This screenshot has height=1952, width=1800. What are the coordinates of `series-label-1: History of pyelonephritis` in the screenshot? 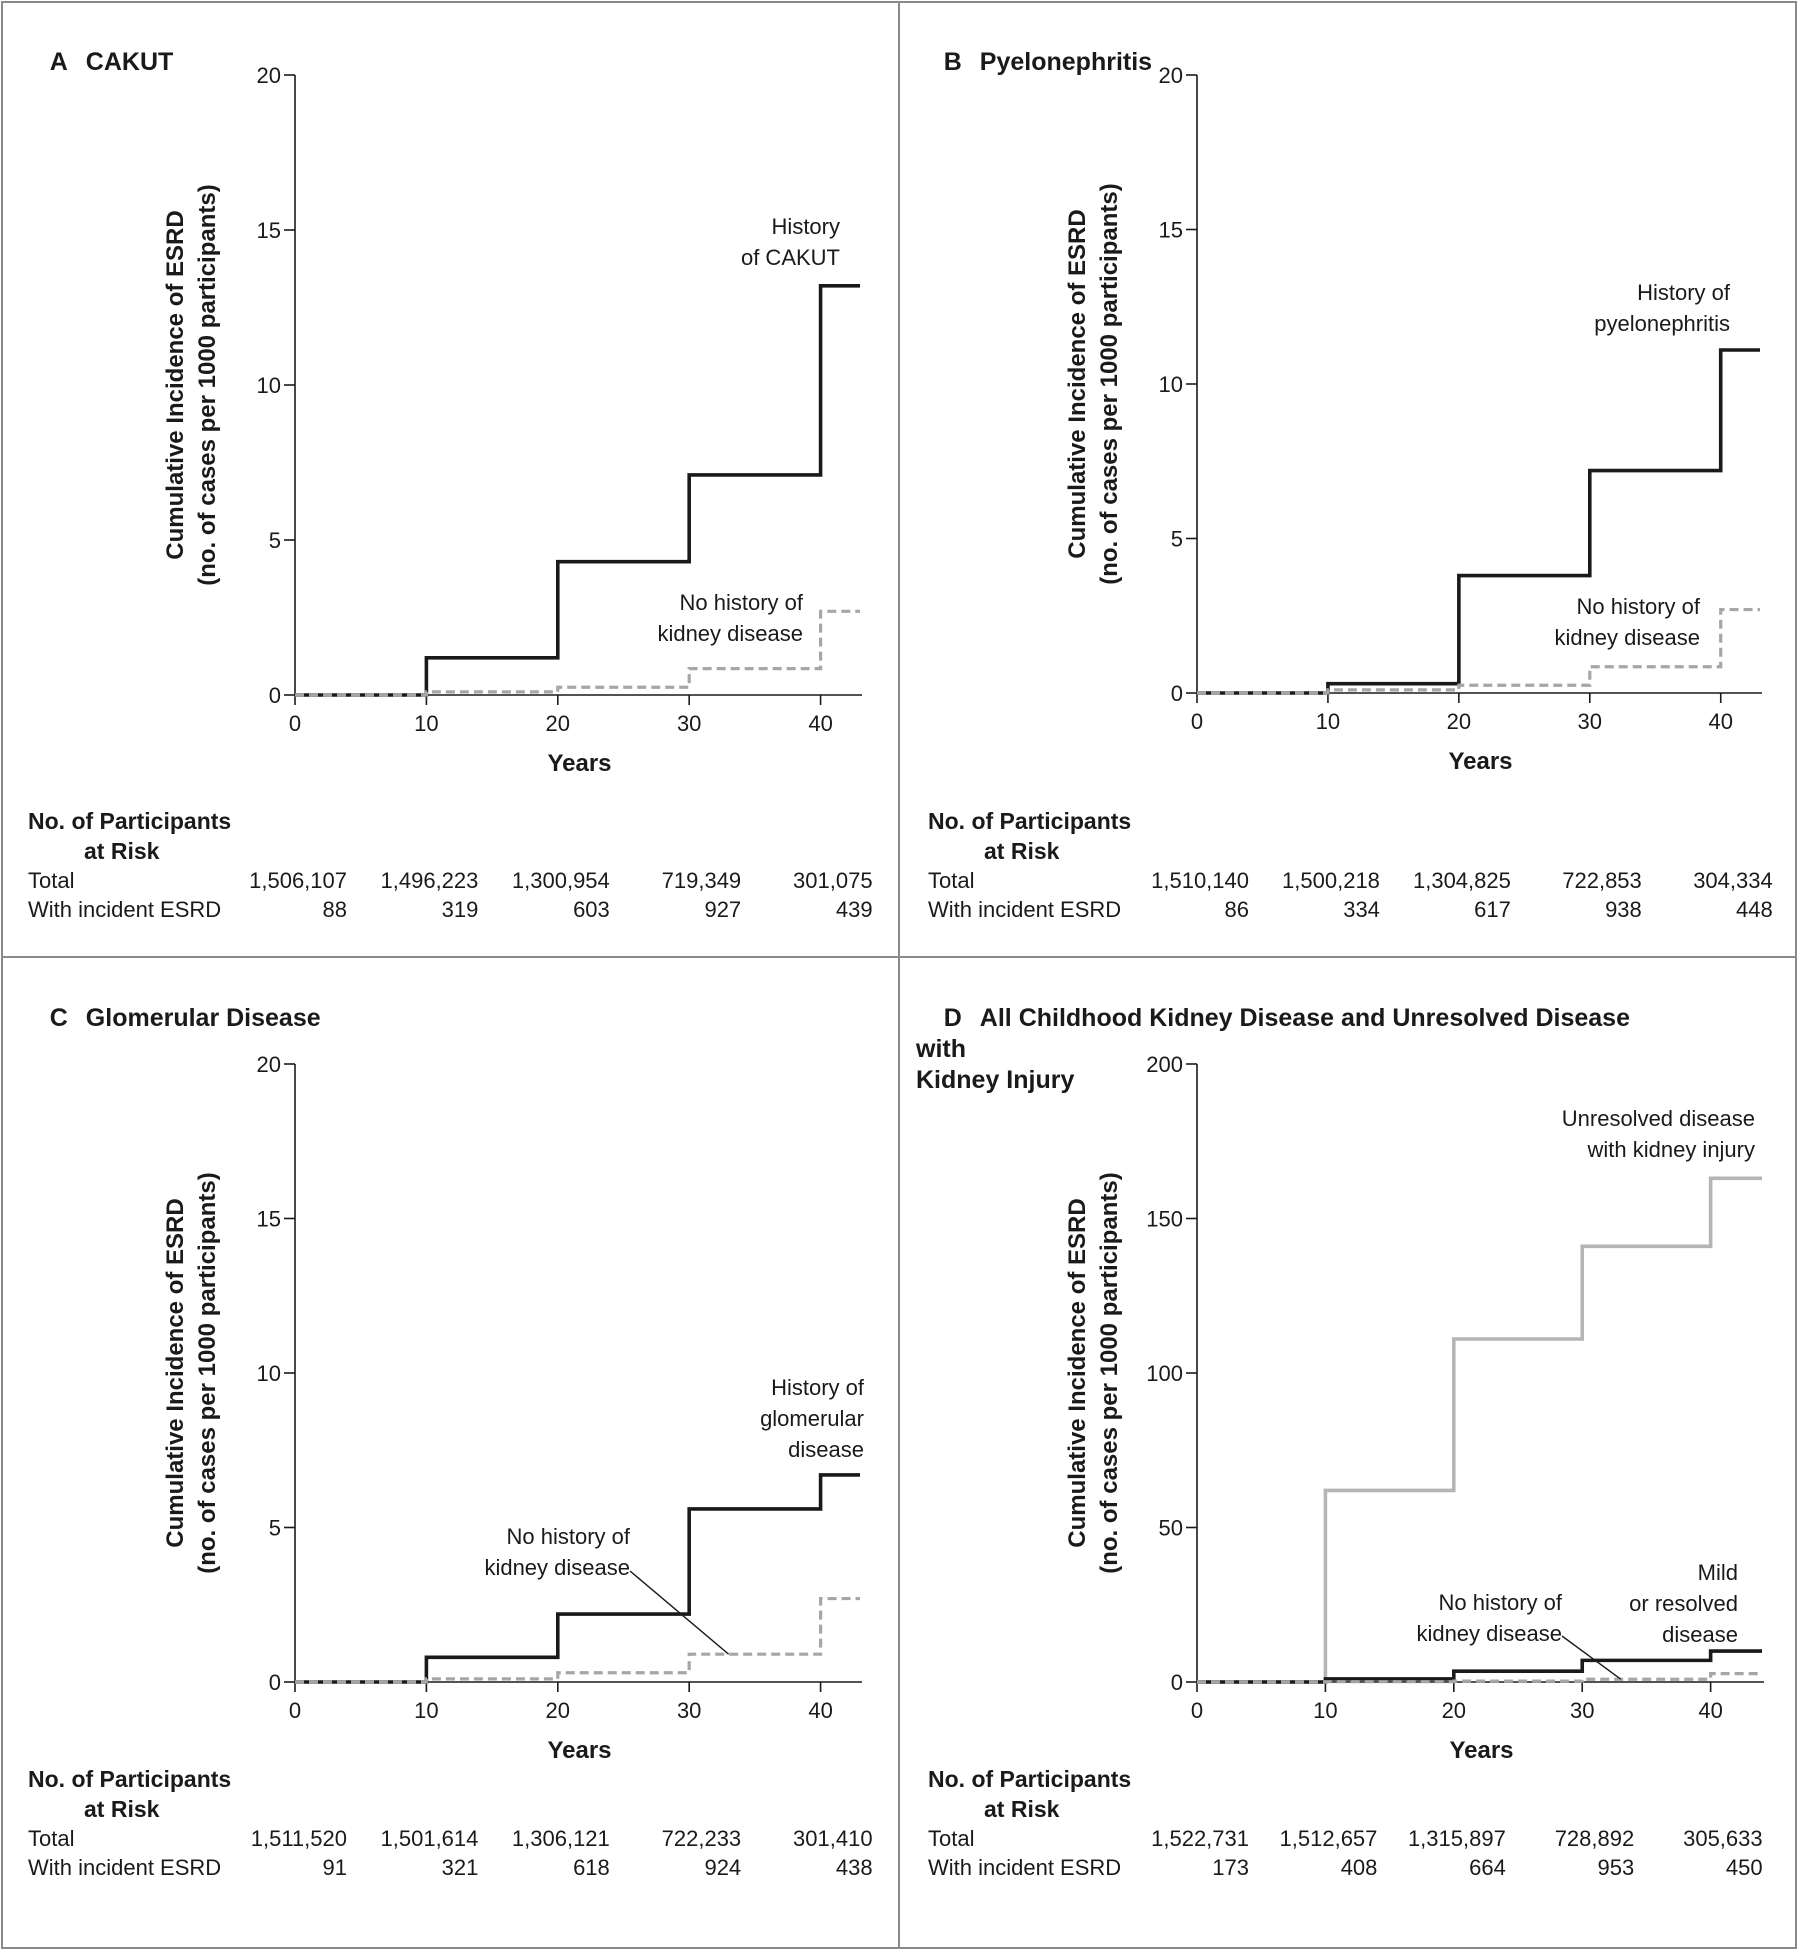 It's located at (1662, 308).